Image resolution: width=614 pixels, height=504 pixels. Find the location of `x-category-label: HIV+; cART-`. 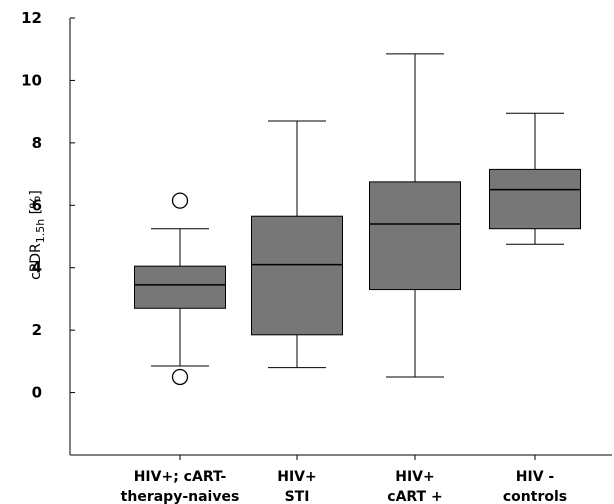

x-category-label: HIV+; cART- is located at coordinates (180, 477).